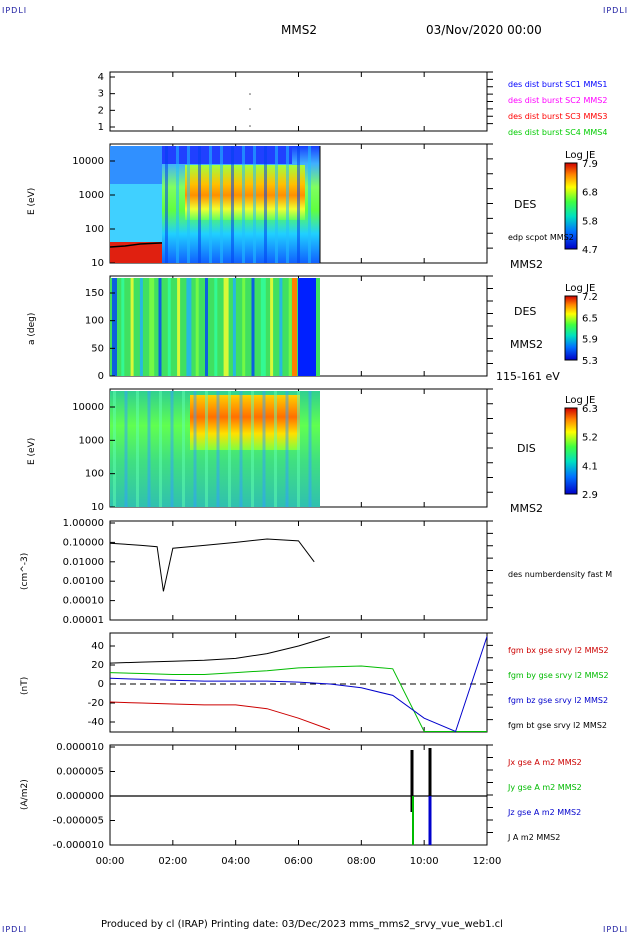  I want to click on density-line, so click(212, 565).